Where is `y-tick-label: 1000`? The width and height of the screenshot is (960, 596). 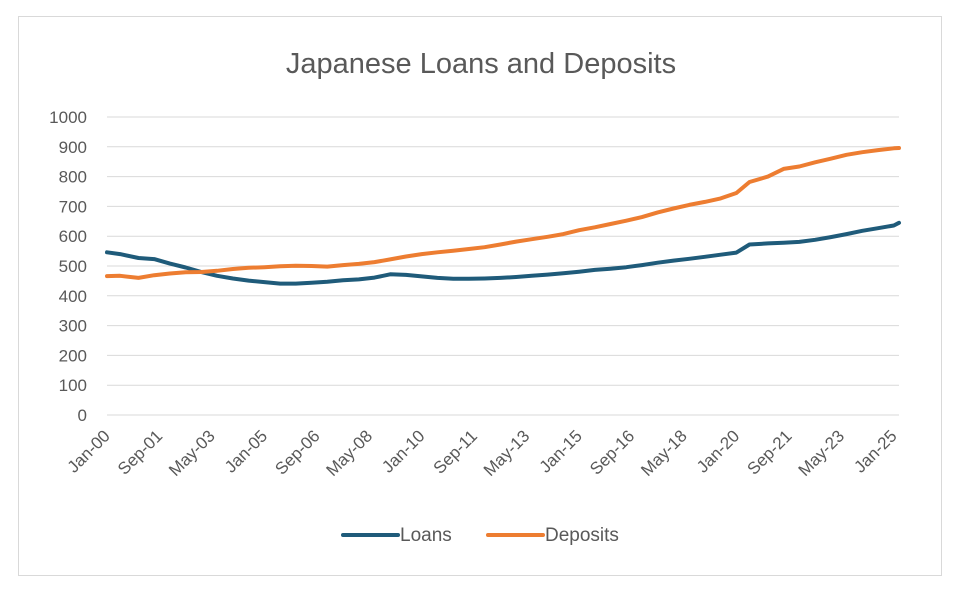
y-tick-label: 1000 is located at coordinates (68, 117).